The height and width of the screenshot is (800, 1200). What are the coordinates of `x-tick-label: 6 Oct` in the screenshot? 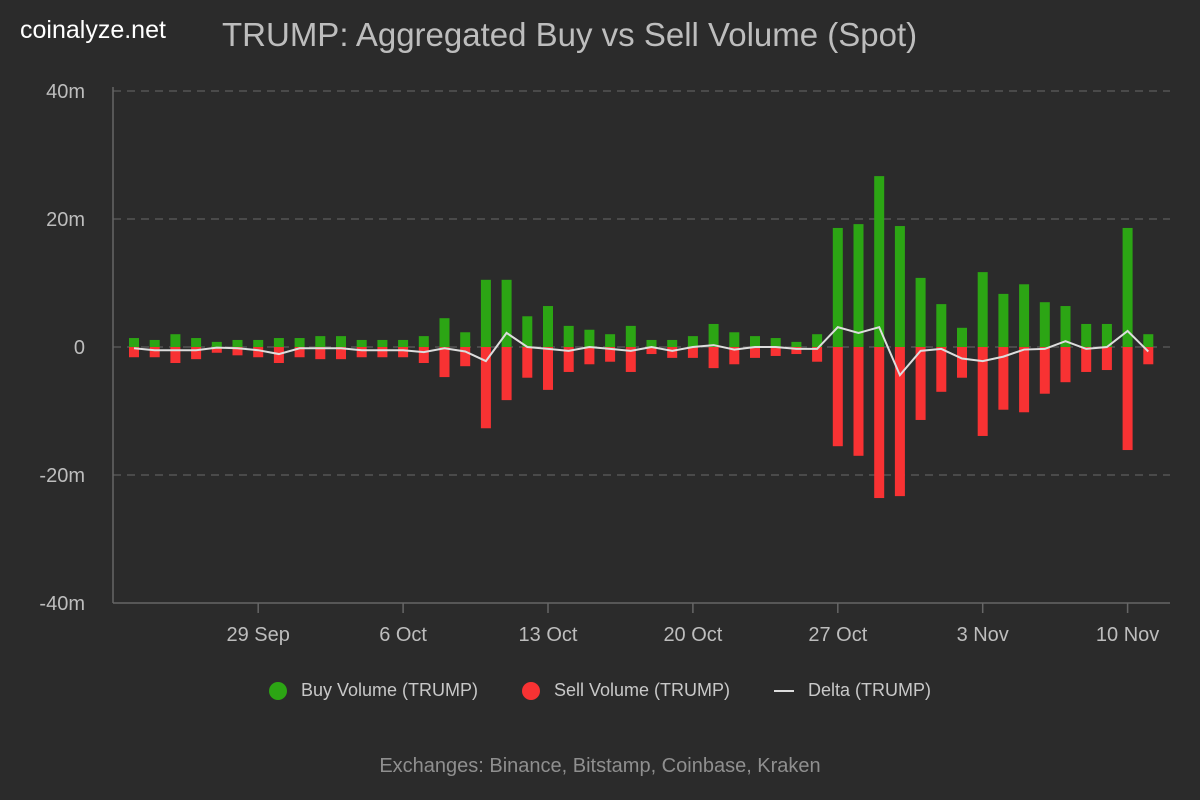 It's located at (403, 635).